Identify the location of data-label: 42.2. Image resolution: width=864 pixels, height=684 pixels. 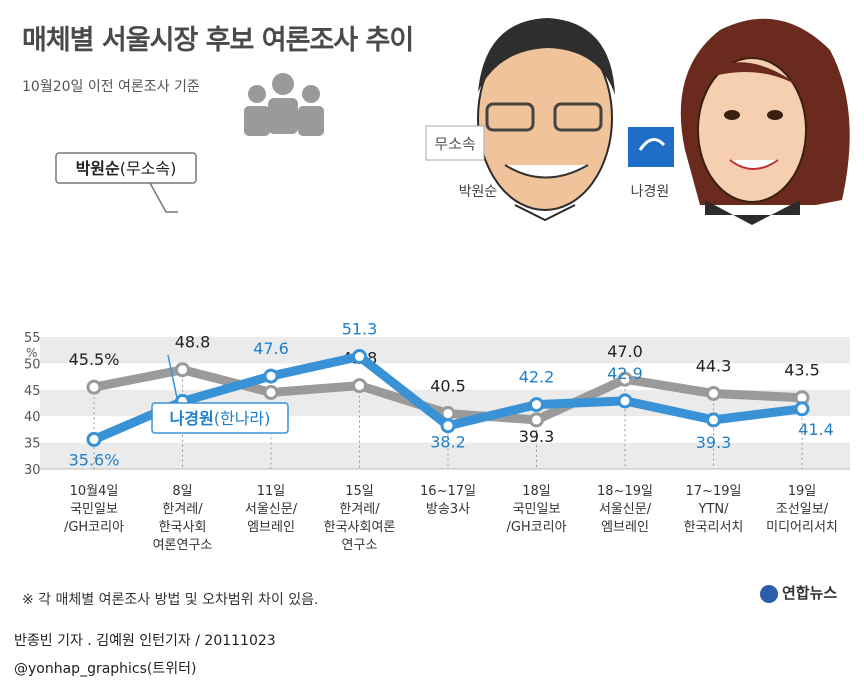
(537, 377).